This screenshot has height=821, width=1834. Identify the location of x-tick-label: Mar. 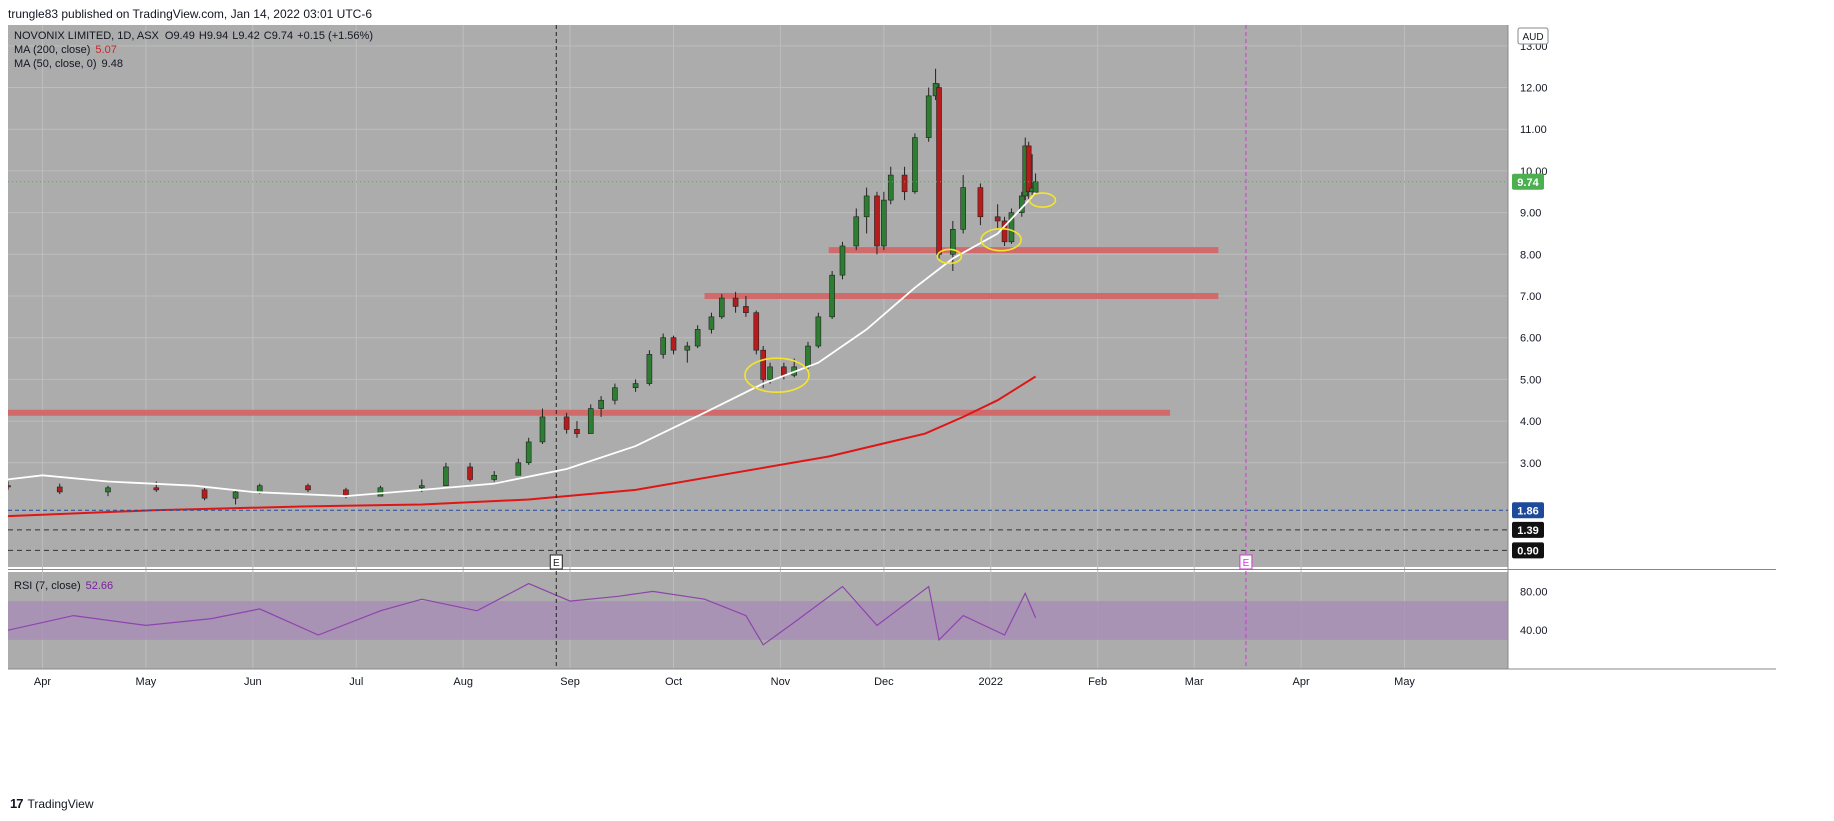
(1194, 682).